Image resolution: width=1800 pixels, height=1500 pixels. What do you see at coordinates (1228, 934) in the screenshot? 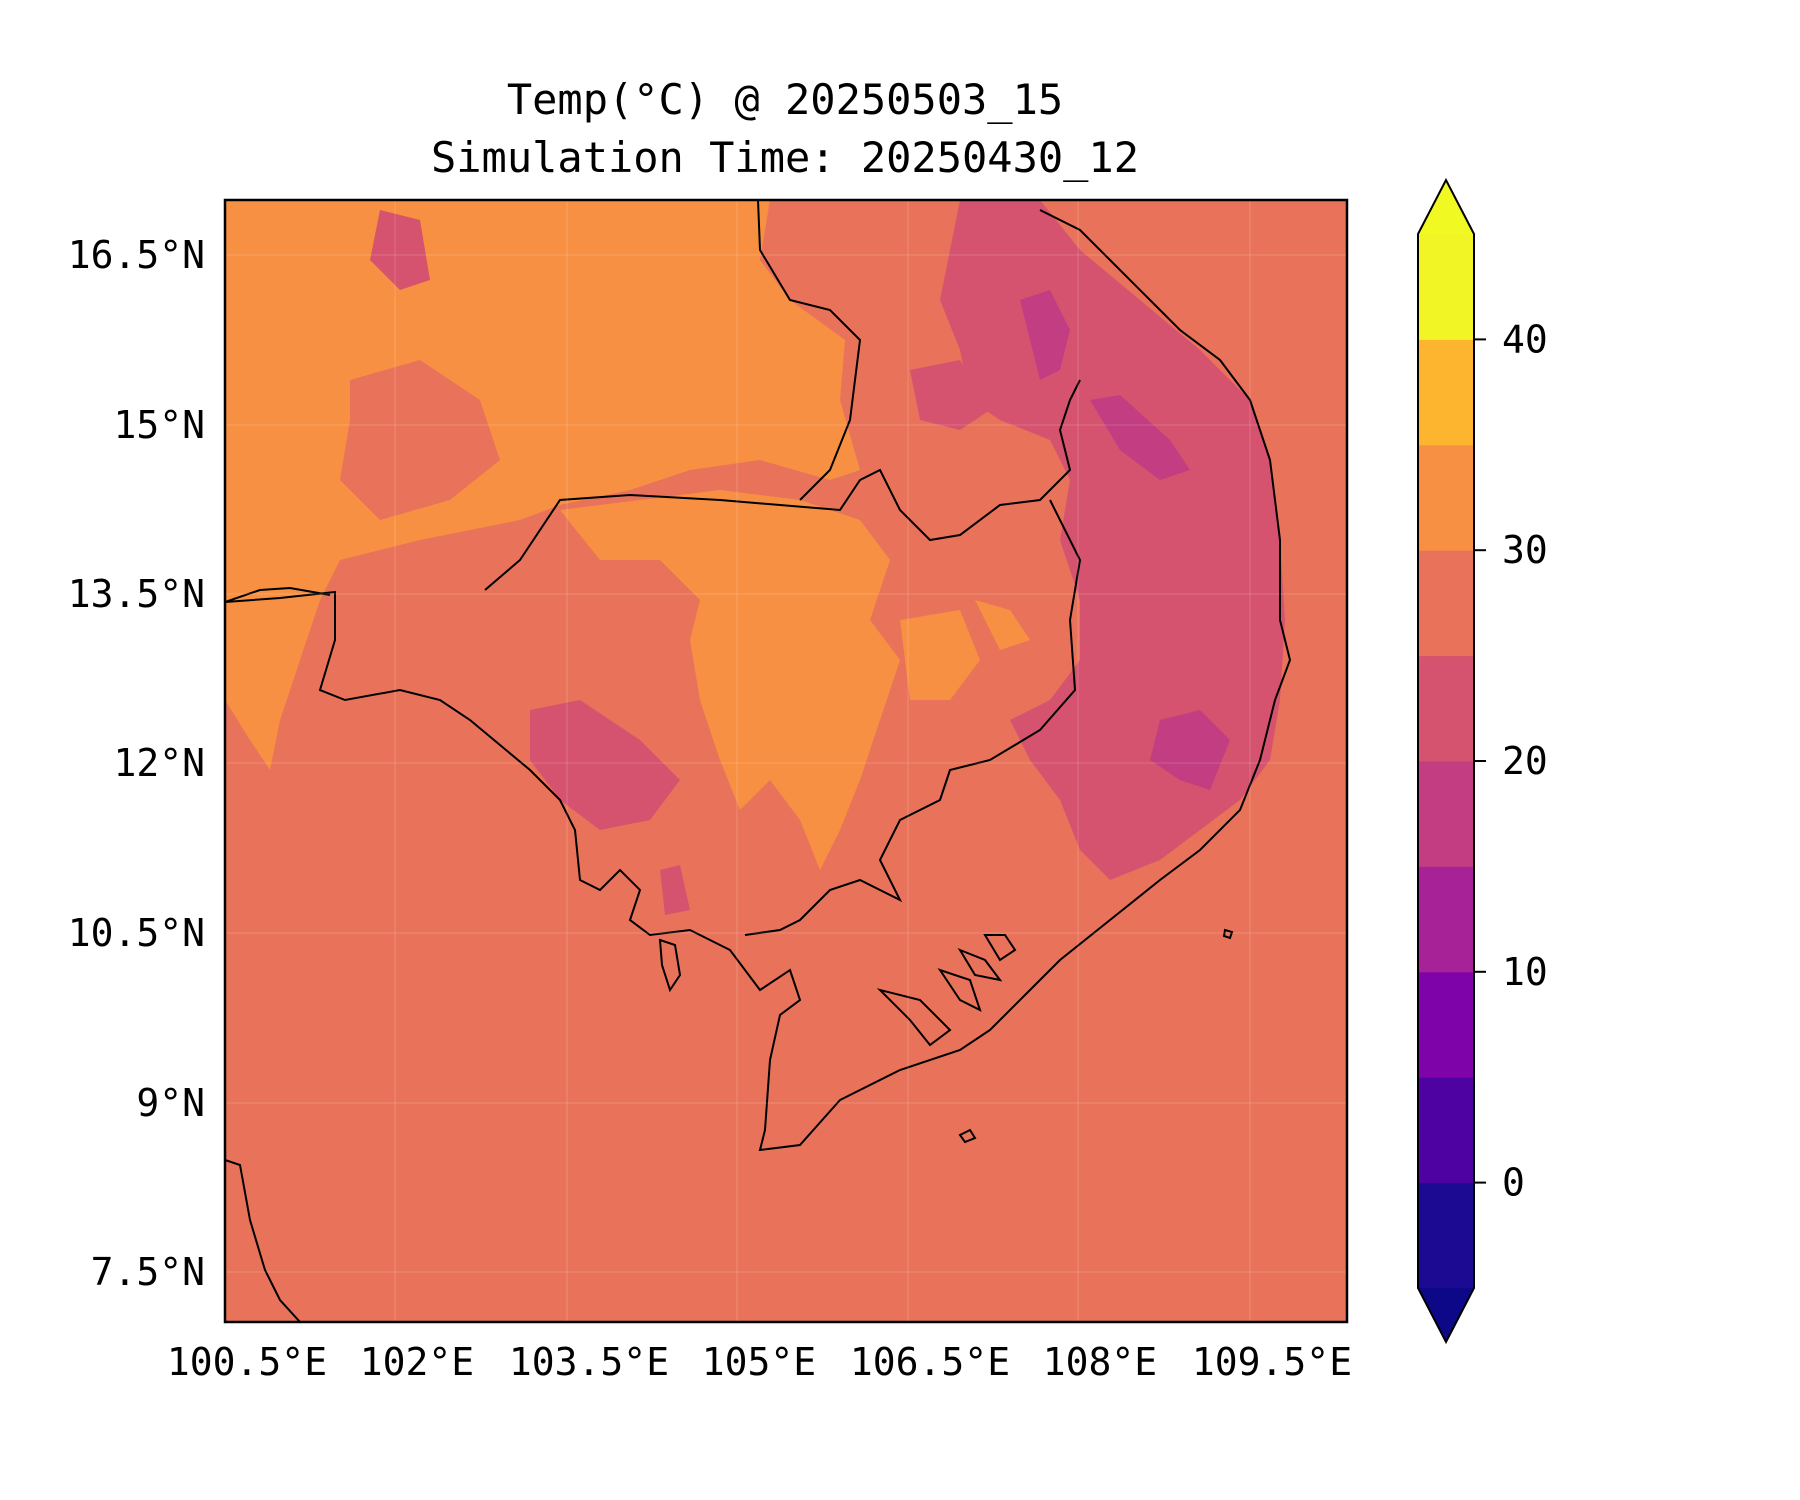
I see `coastline-east-tip` at bounding box center [1228, 934].